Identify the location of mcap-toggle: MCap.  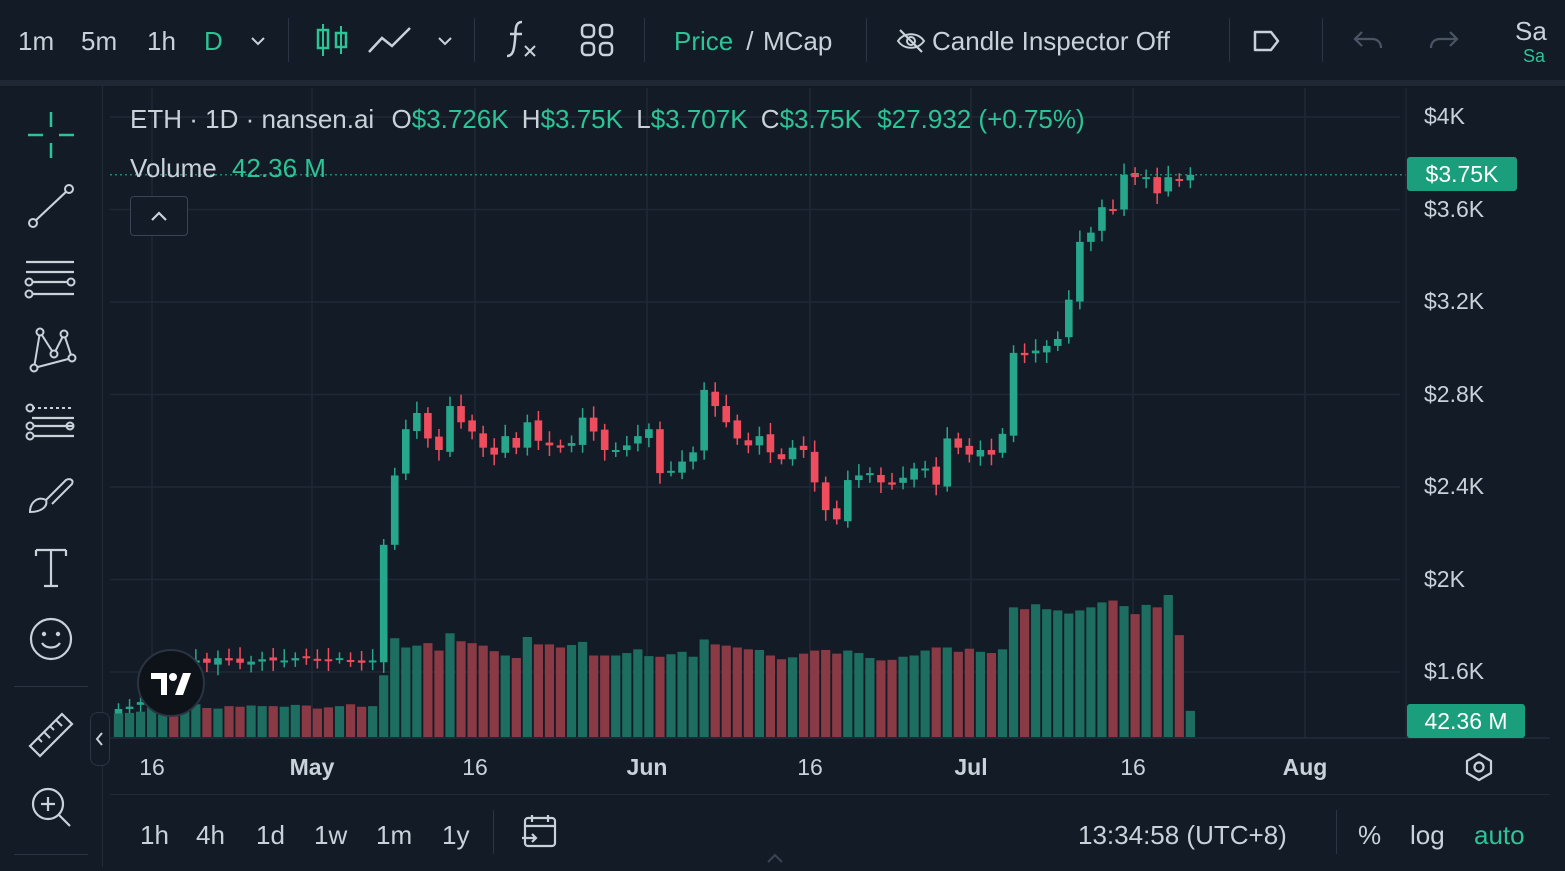
(798, 41).